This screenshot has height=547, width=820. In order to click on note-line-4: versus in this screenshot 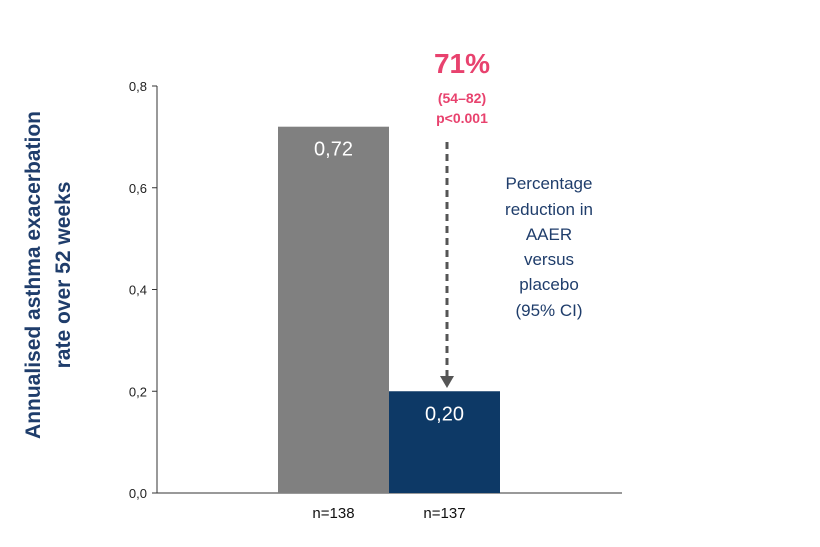, I will do `click(549, 259)`.